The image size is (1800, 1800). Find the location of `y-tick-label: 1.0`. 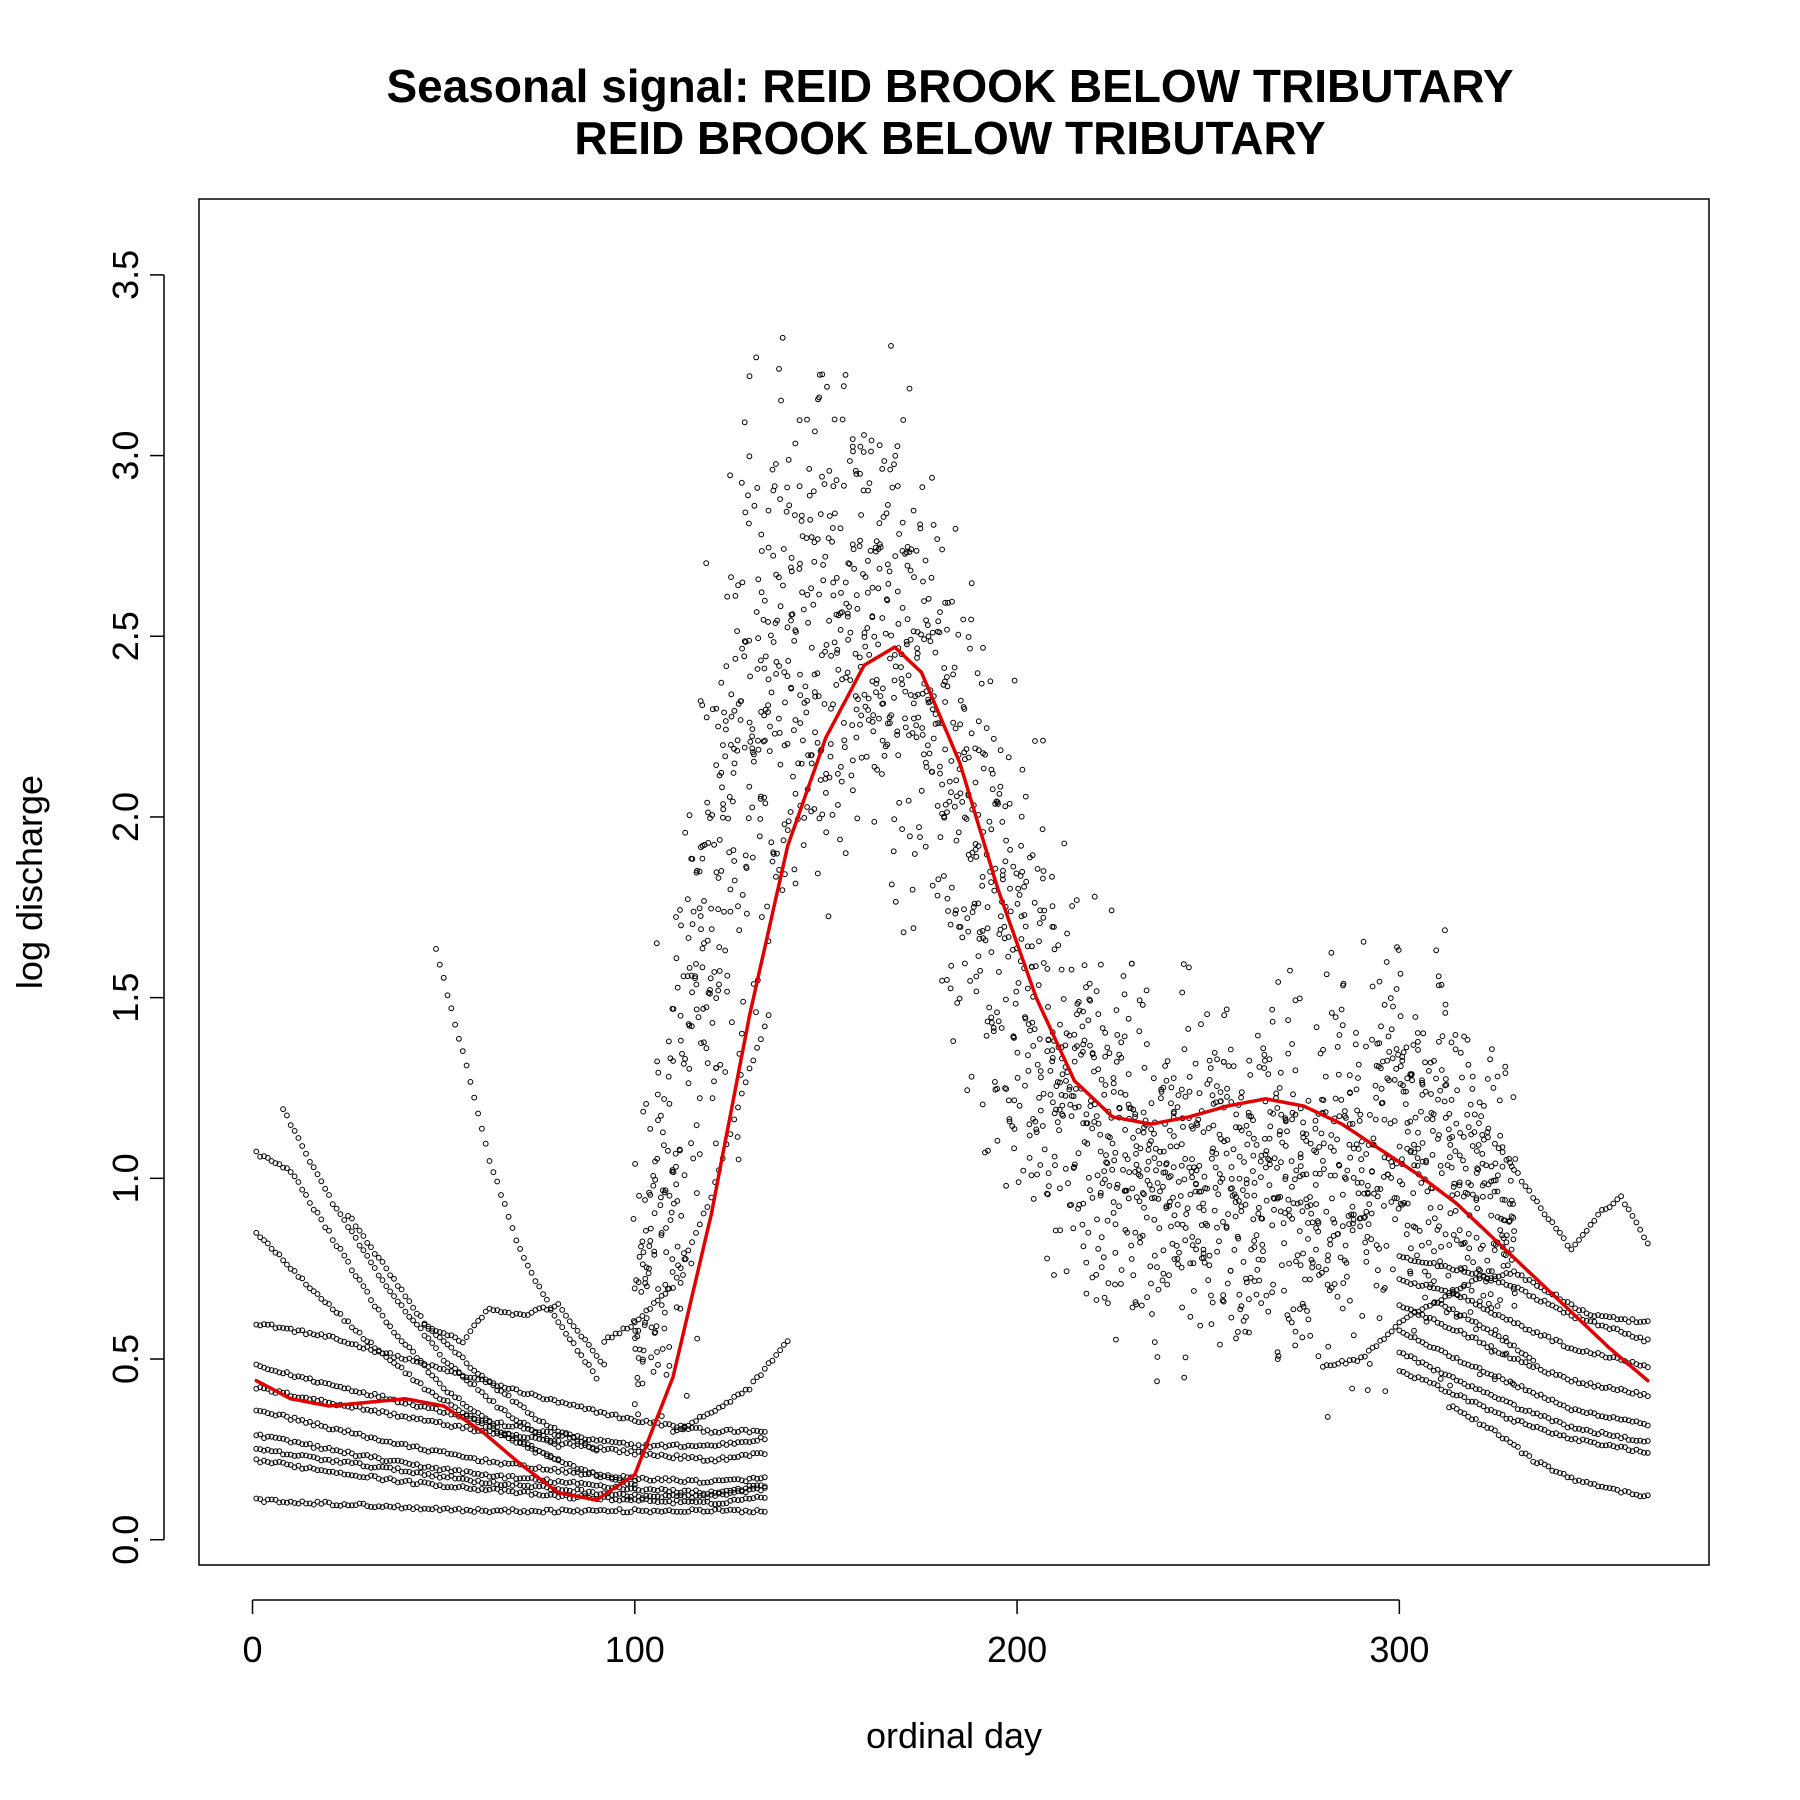

y-tick-label: 1.0 is located at coordinates (125, 1178).